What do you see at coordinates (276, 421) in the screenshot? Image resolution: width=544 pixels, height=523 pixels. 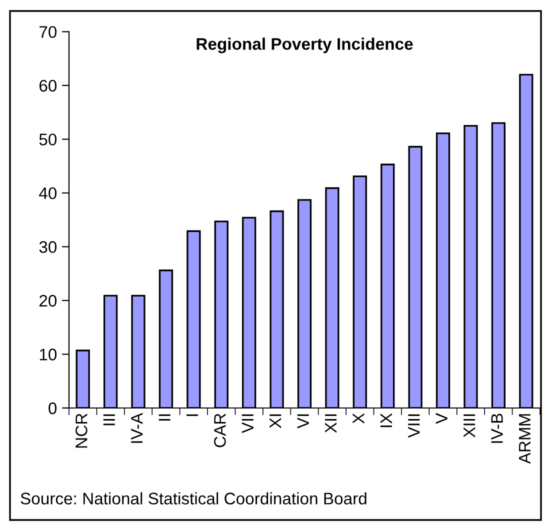 I see `x-tick-label: XI` at bounding box center [276, 421].